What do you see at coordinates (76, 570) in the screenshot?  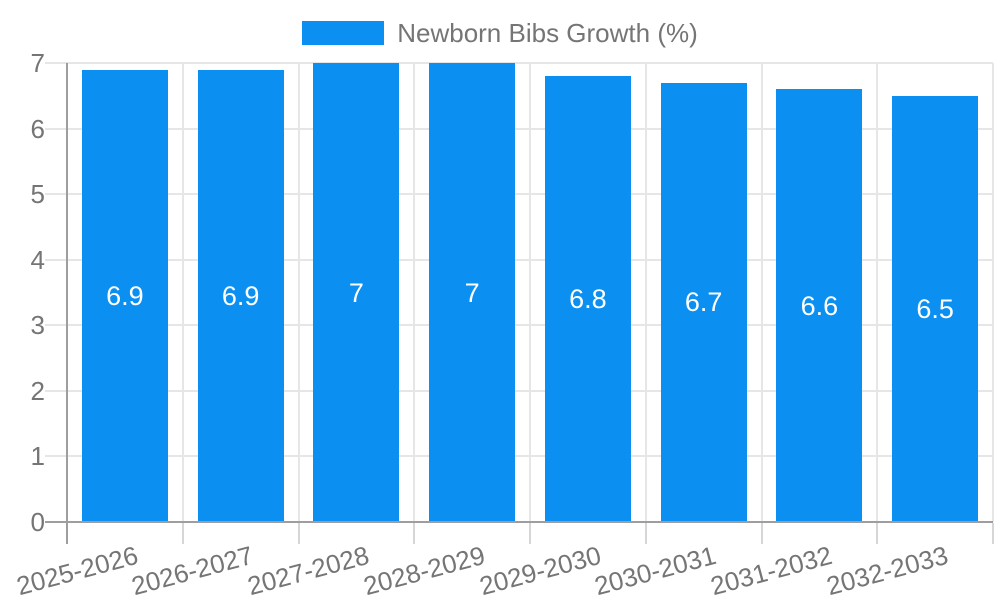 I see `x-axis-label: 2025-2026` at bounding box center [76, 570].